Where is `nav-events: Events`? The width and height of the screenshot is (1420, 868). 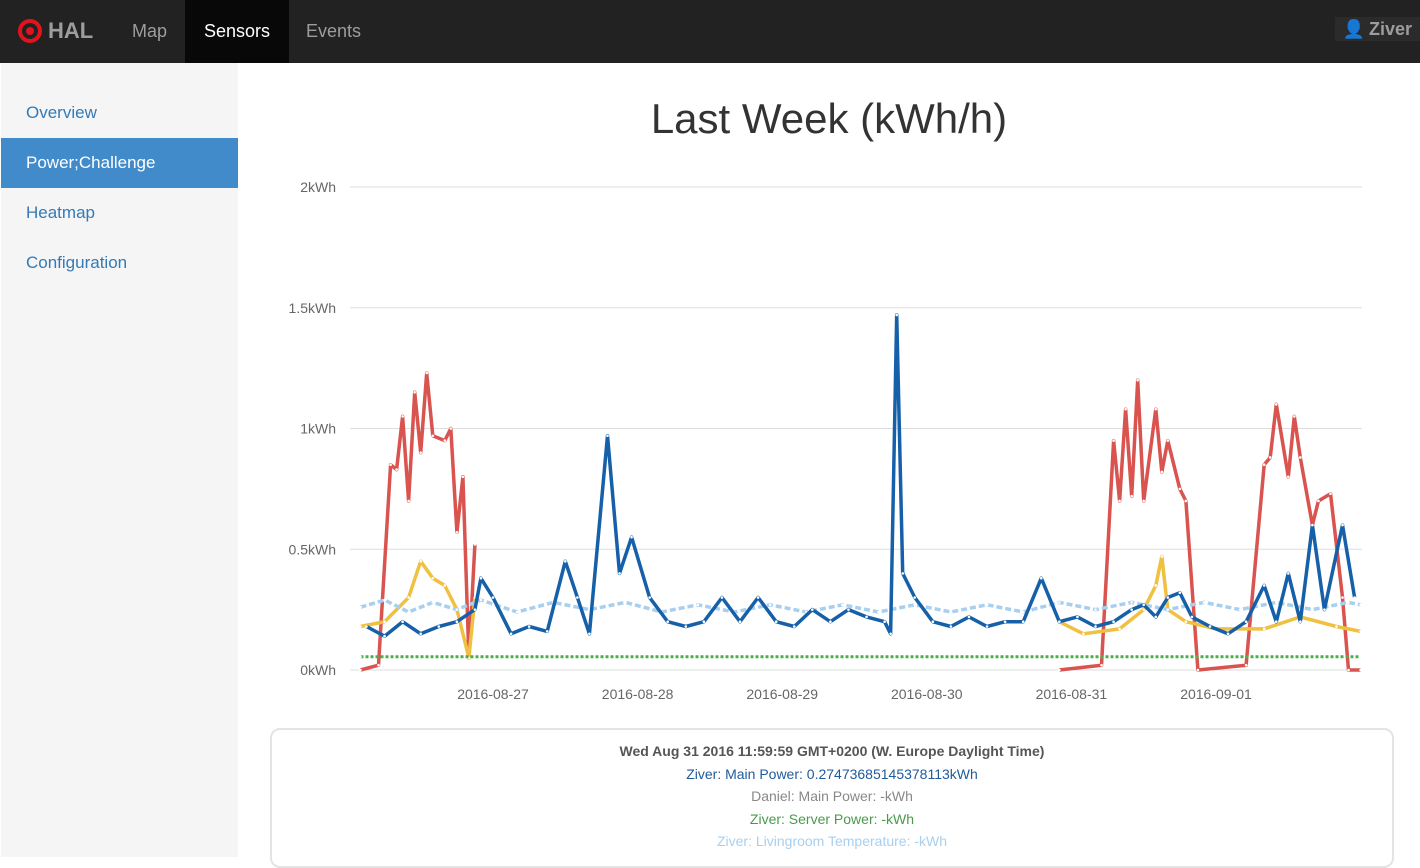
nav-events: Events is located at coordinates (334, 31).